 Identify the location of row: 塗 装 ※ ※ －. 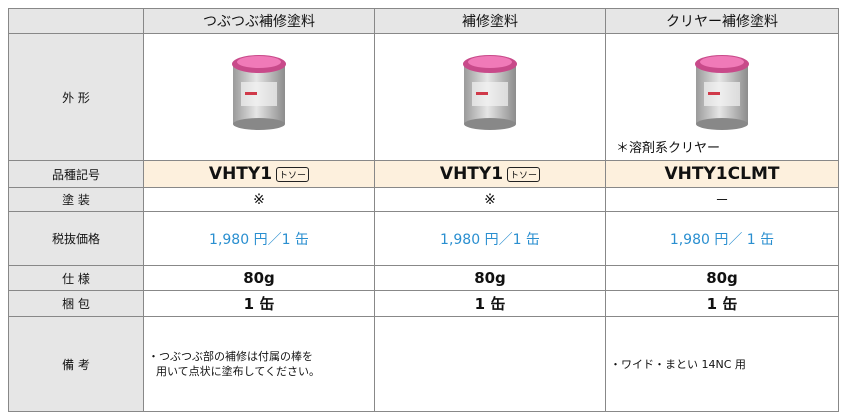
(423, 199).